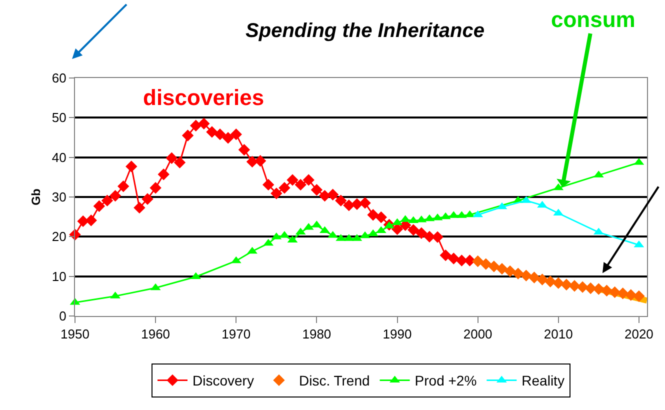  Describe the element at coordinates (59, 118) in the screenshot. I see `y-tick-label: 50` at that location.